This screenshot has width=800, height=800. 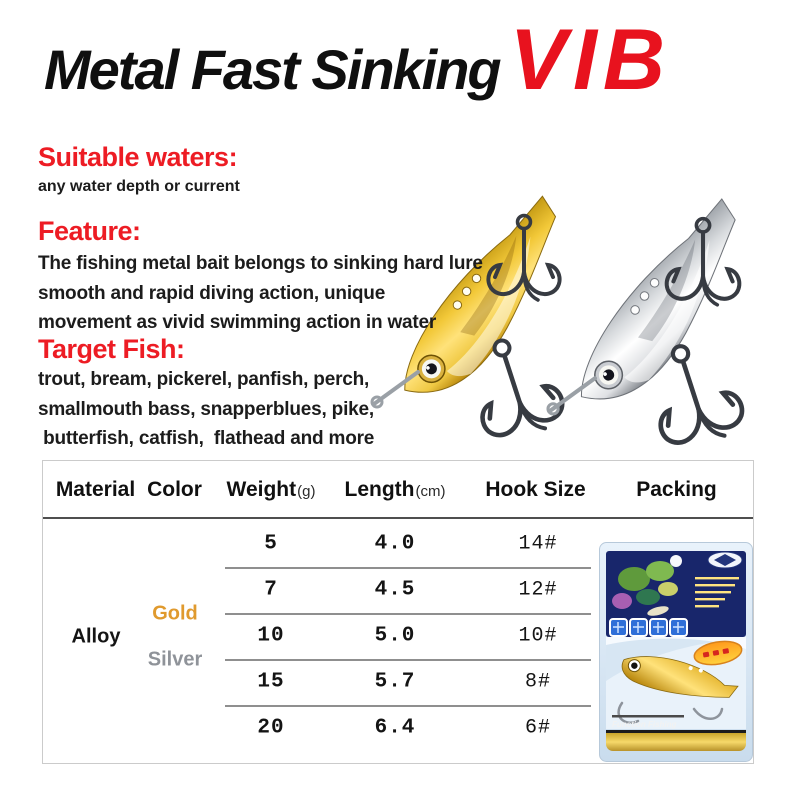 I want to click on silver-blade, so click(x=662, y=310).